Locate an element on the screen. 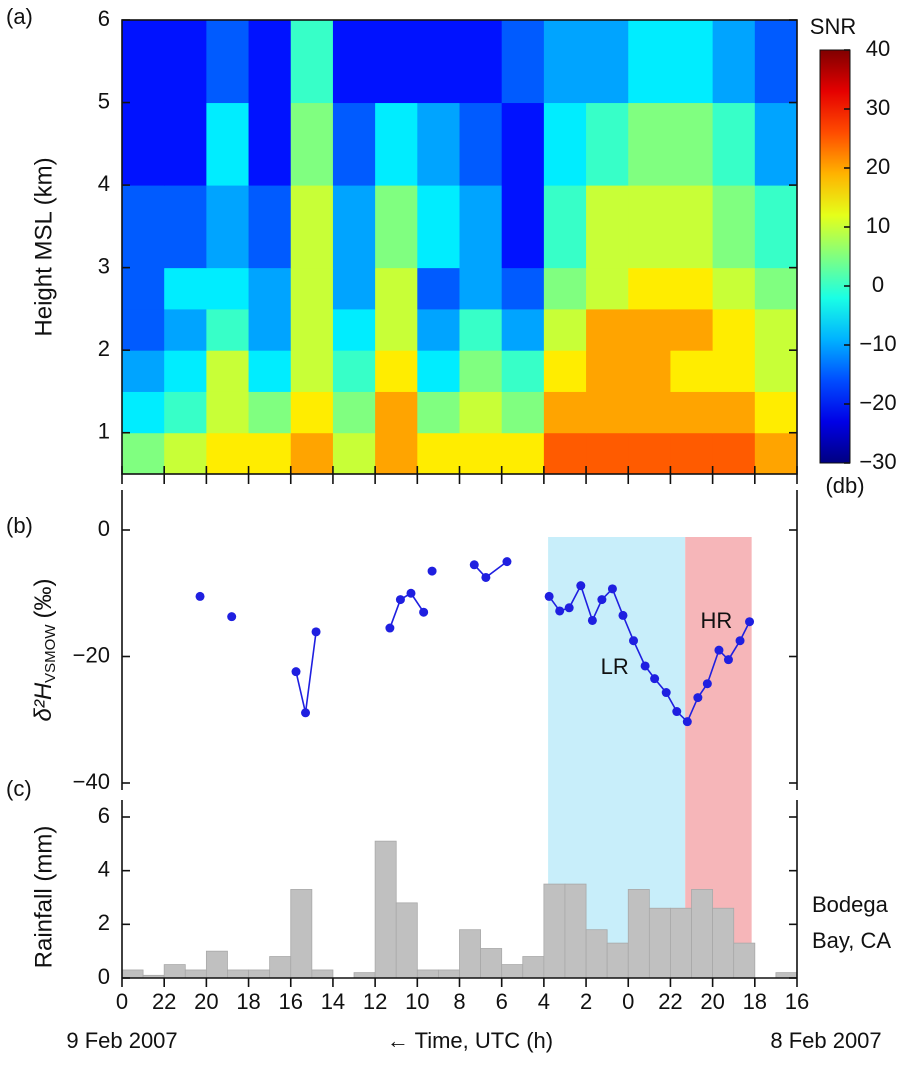 Image resolution: width=923 pixels, height=1065 pixels. y-axis-label-main: δ²H is located at coordinates (43, 701).